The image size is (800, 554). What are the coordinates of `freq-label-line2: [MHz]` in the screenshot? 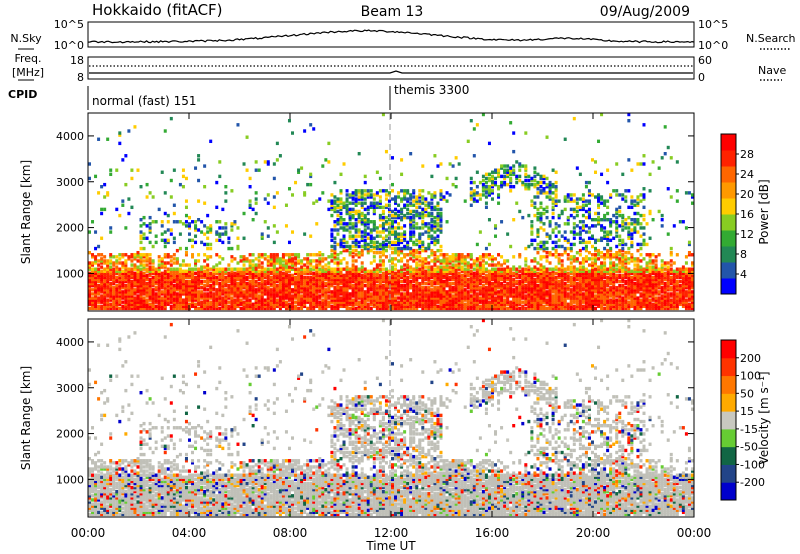 It's located at (28, 72).